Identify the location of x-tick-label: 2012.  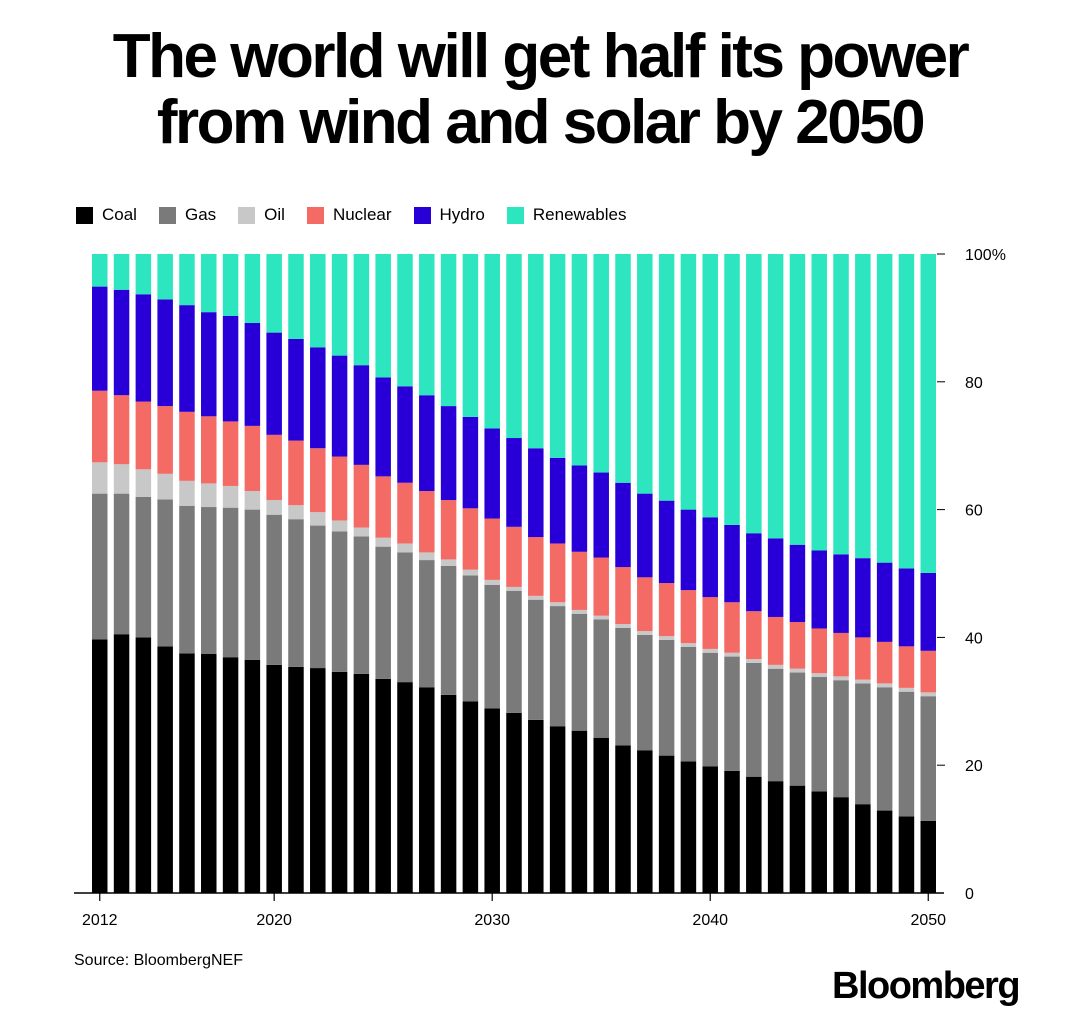
(100, 920).